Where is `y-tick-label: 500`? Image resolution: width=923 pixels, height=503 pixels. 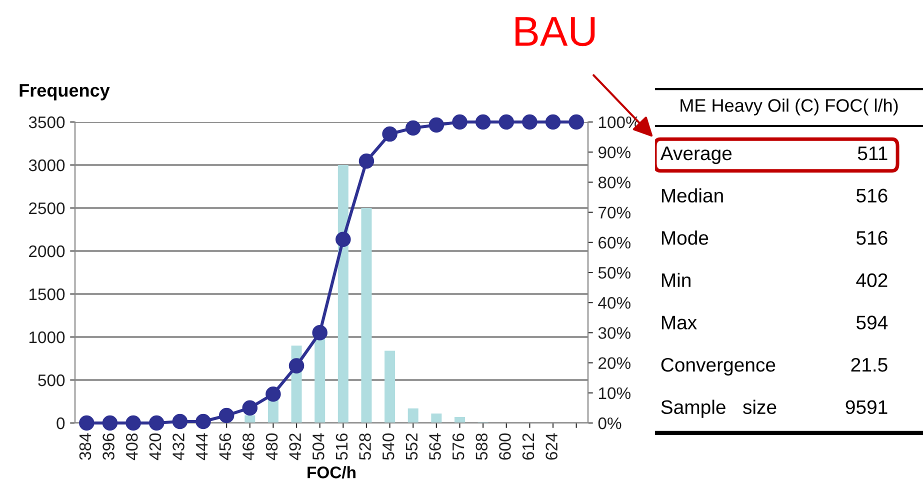 y-tick-label: 500 is located at coordinates (51, 380).